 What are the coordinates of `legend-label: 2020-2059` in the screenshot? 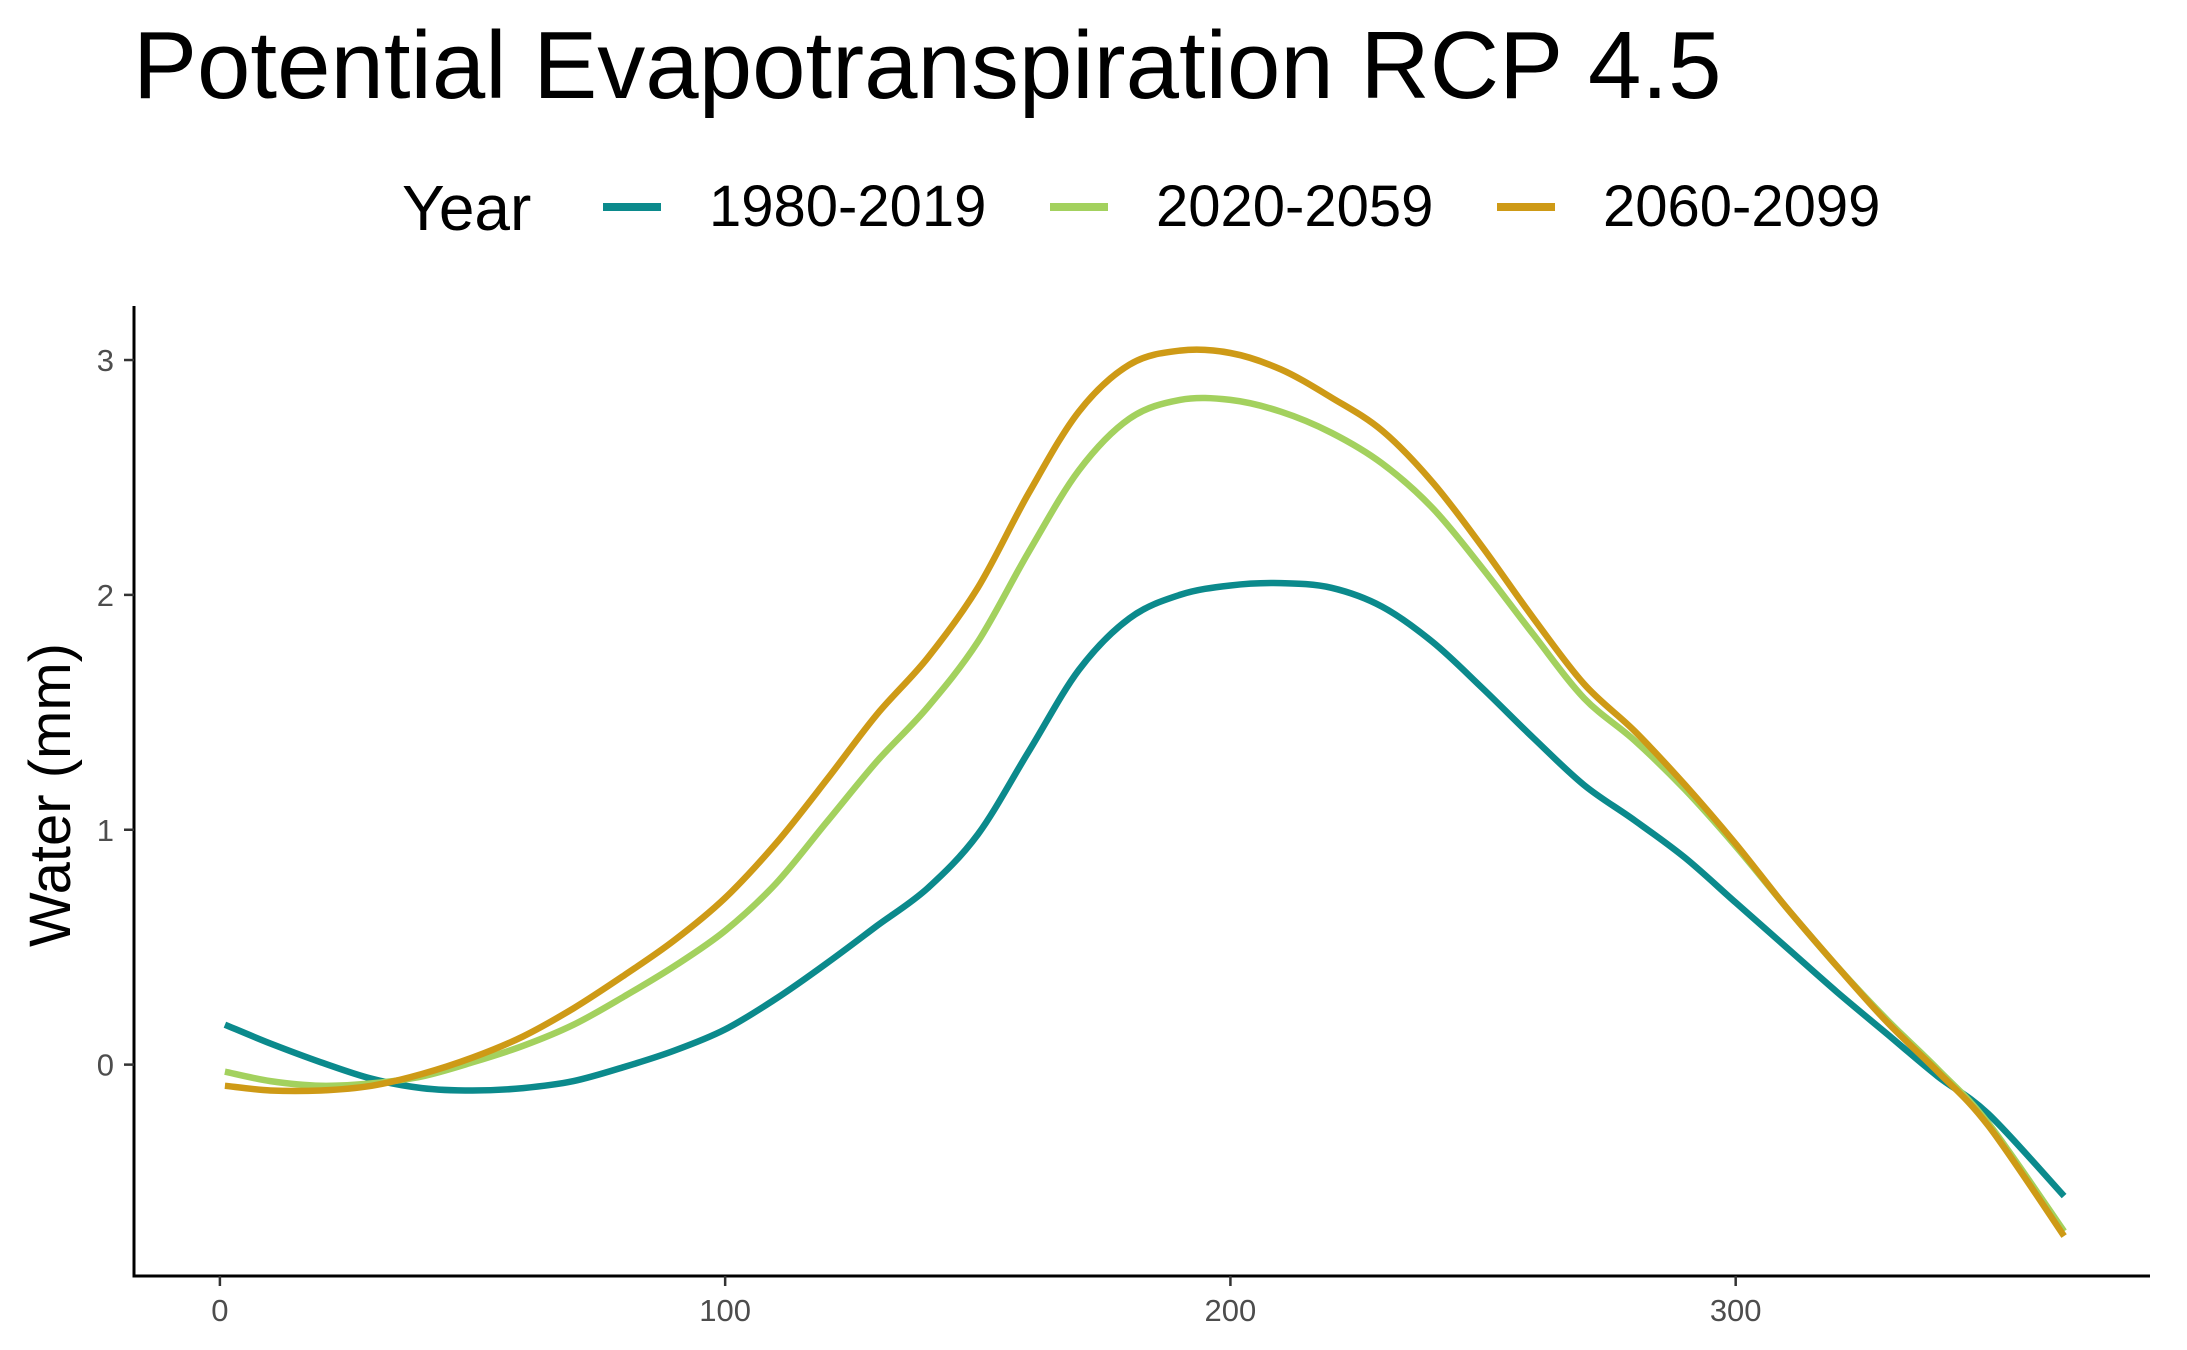 It's located at (1294, 206).